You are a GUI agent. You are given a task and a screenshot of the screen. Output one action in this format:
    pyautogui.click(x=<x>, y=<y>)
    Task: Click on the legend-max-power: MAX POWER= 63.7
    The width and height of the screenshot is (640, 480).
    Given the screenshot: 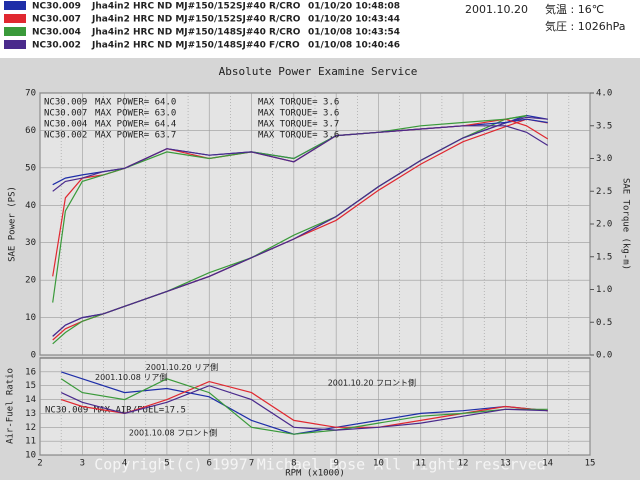 What is the action you would take?
    pyautogui.click(x=135, y=136)
    